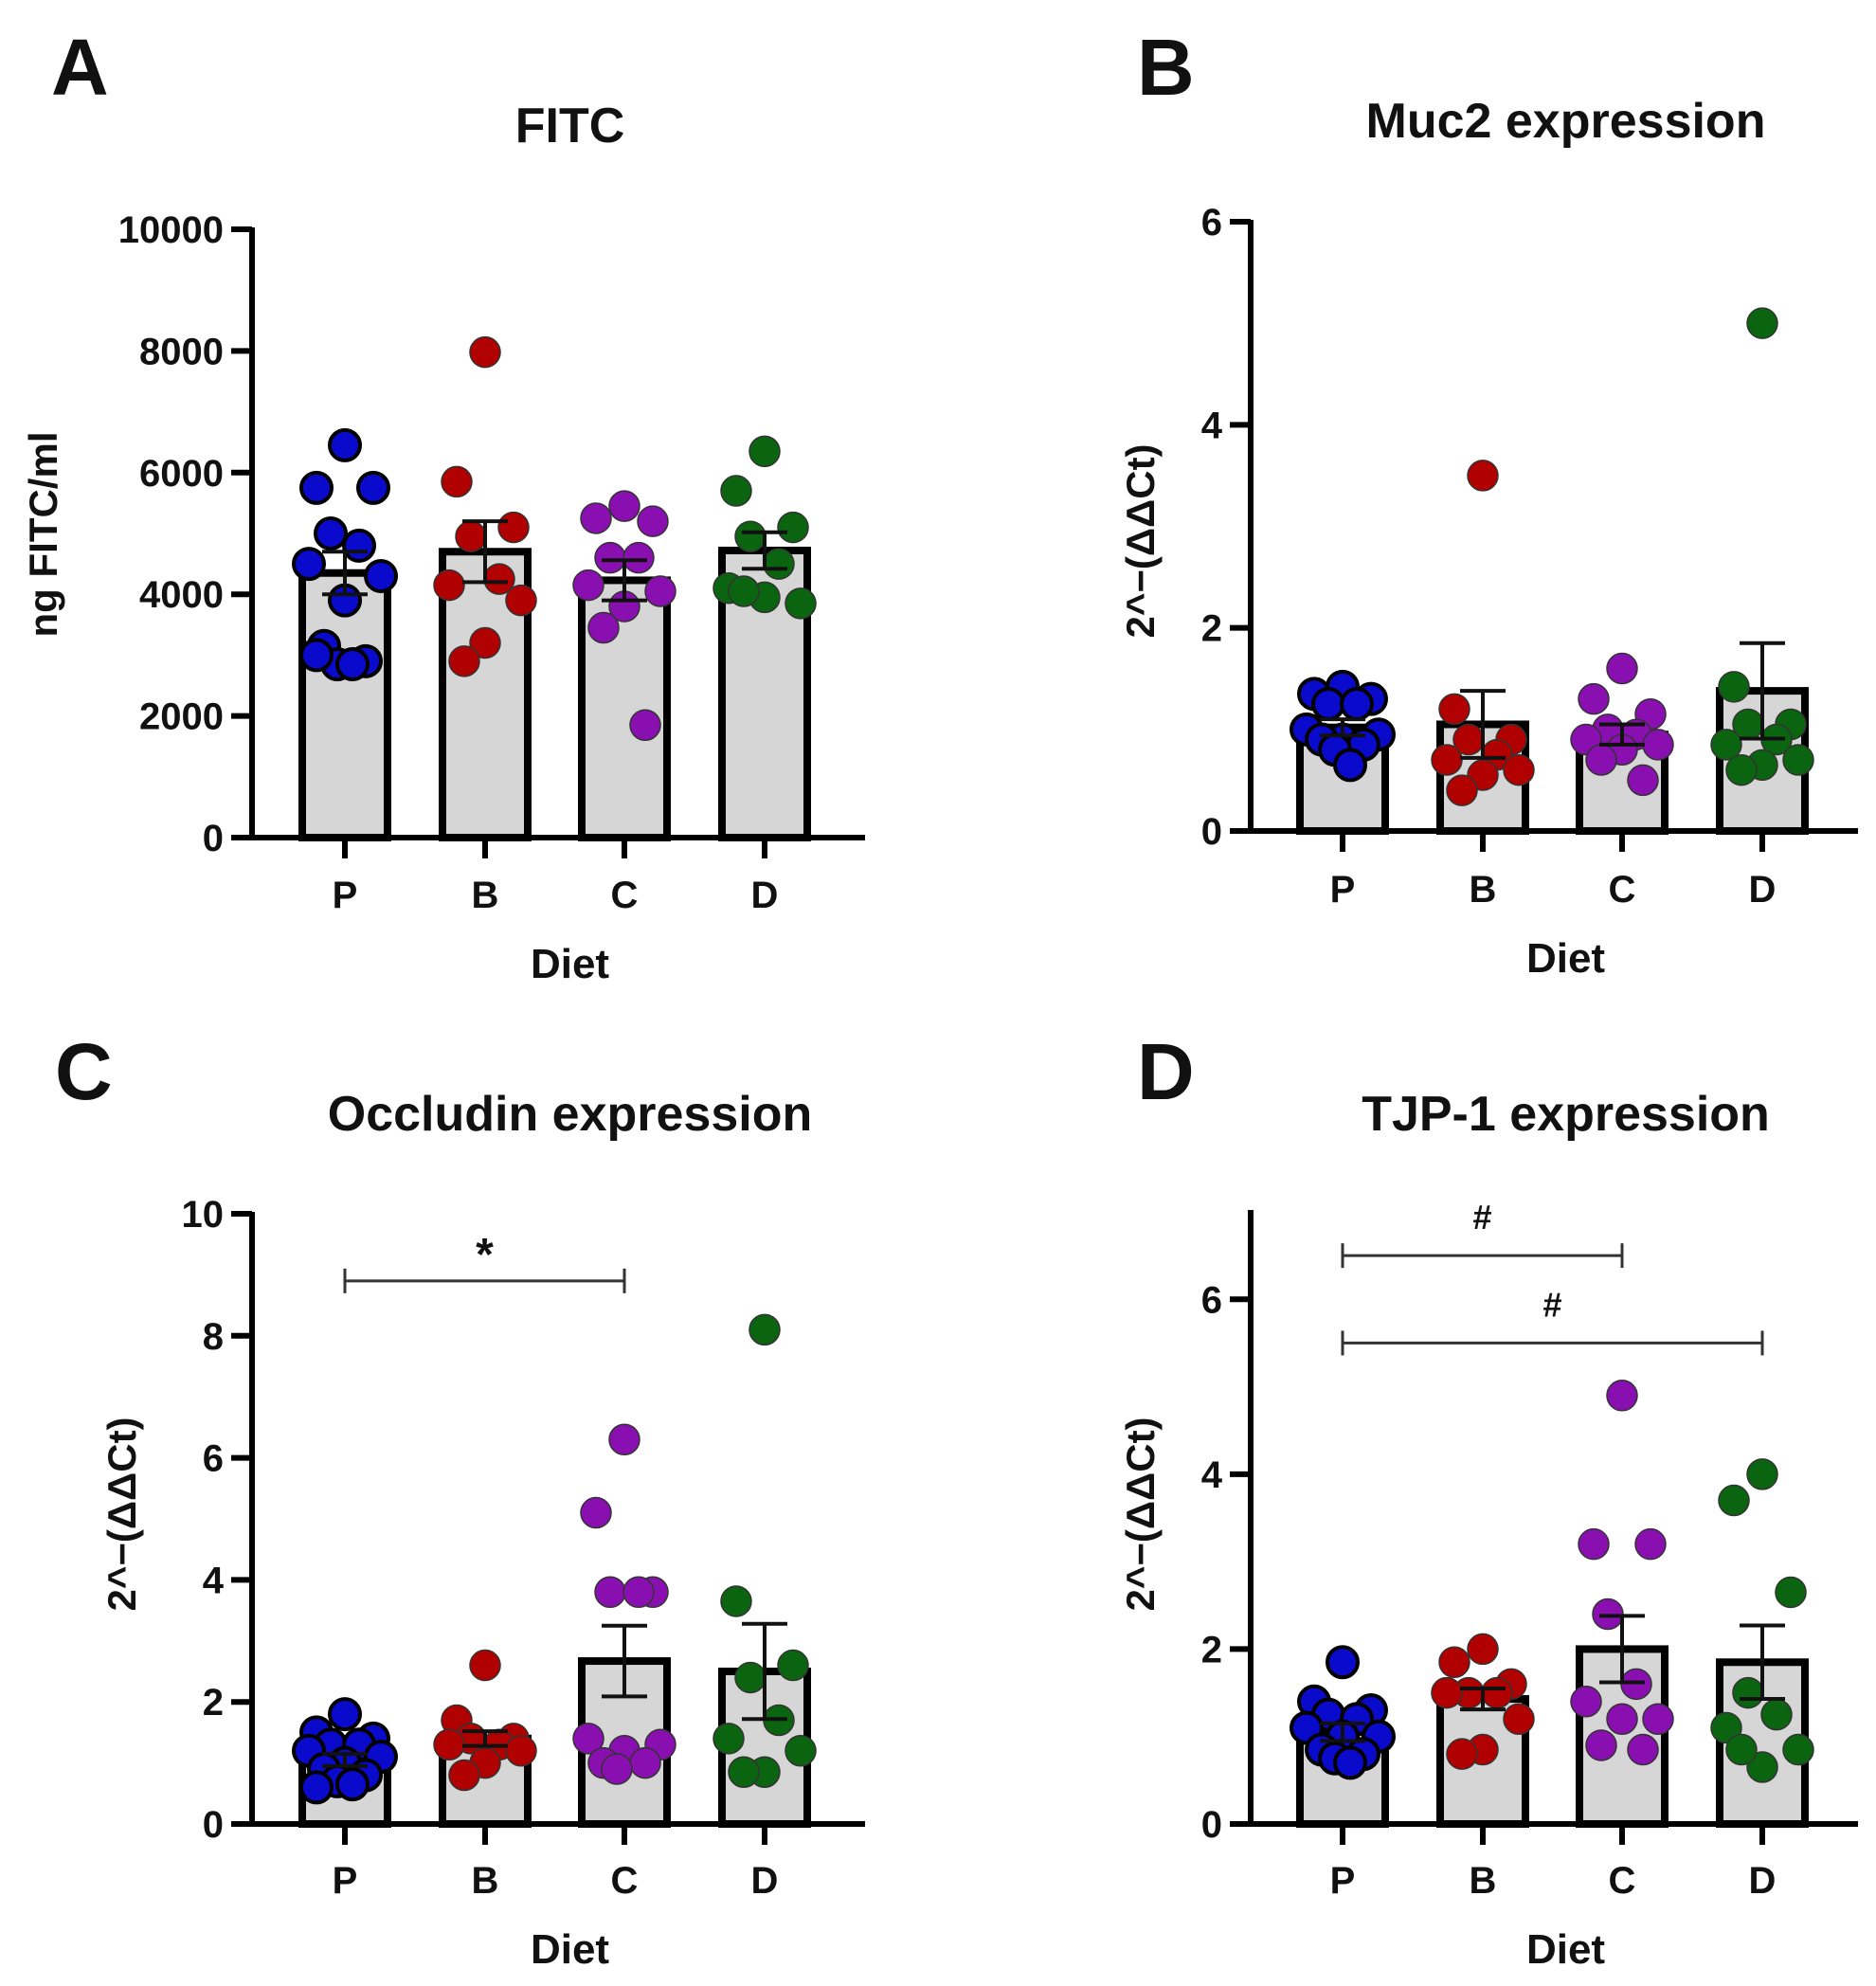 The height and width of the screenshot is (1986, 1876). I want to click on y-tick-label: 8000, so click(182, 351).